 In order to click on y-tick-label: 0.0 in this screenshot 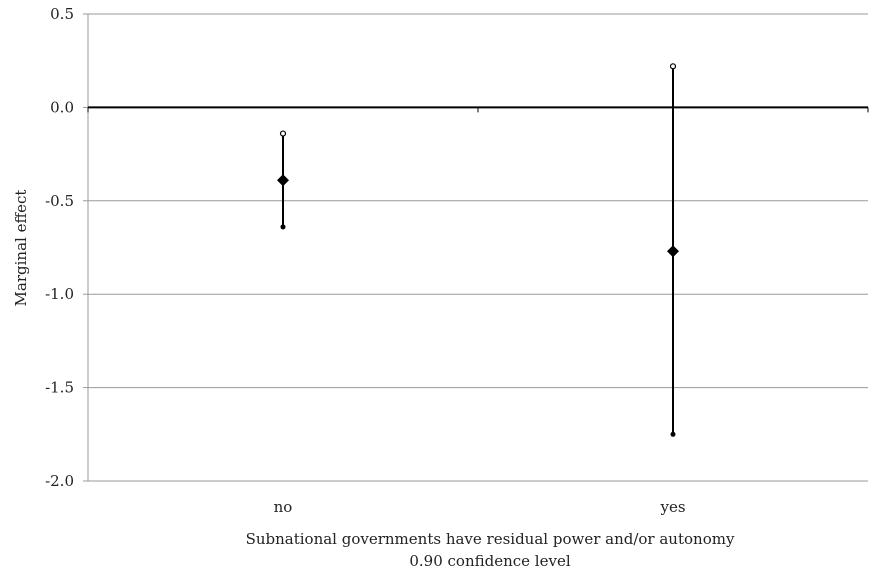, I will do `click(62, 107)`.